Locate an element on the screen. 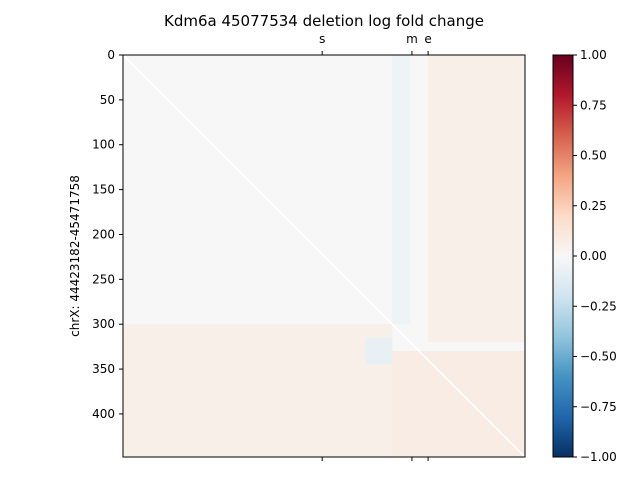 The image size is (640, 480). y-tick-label: 300 is located at coordinates (103, 324).